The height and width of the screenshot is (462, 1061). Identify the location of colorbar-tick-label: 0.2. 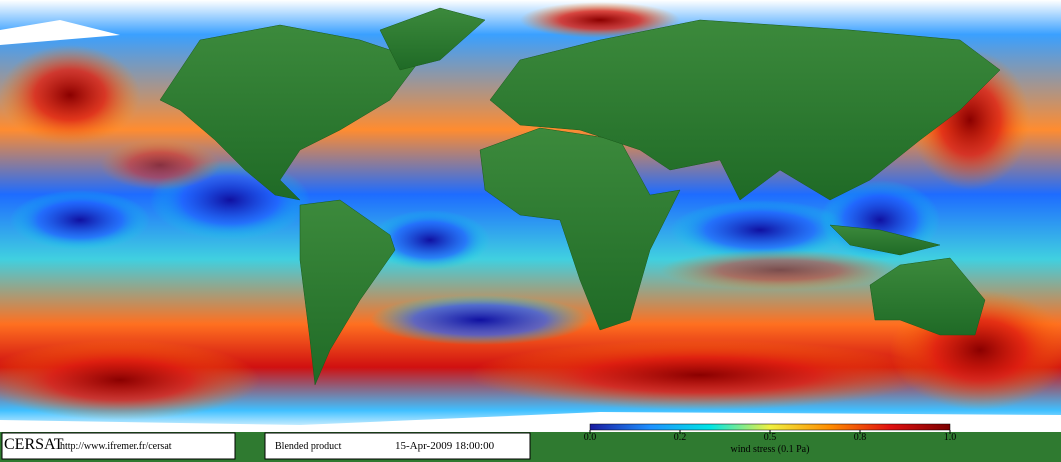
(680, 437).